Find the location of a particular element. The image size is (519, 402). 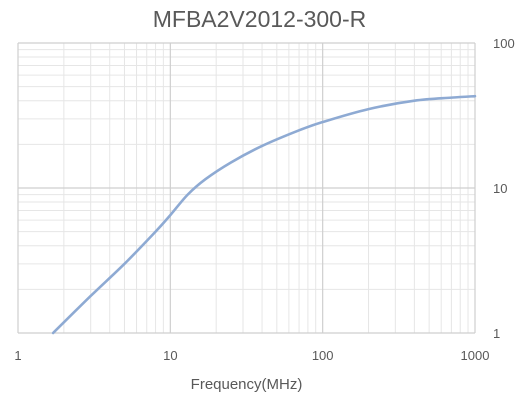

x-tick-label: 1000 is located at coordinates (475, 355).